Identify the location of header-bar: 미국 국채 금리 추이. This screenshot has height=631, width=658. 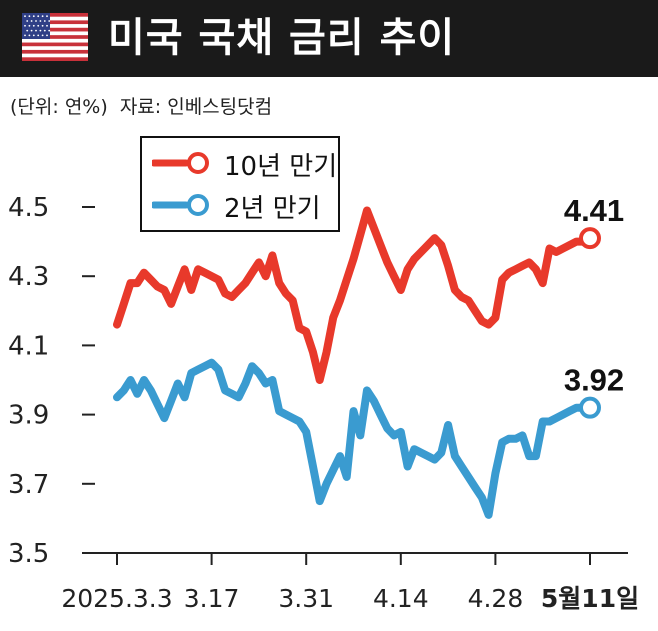
(329, 38).